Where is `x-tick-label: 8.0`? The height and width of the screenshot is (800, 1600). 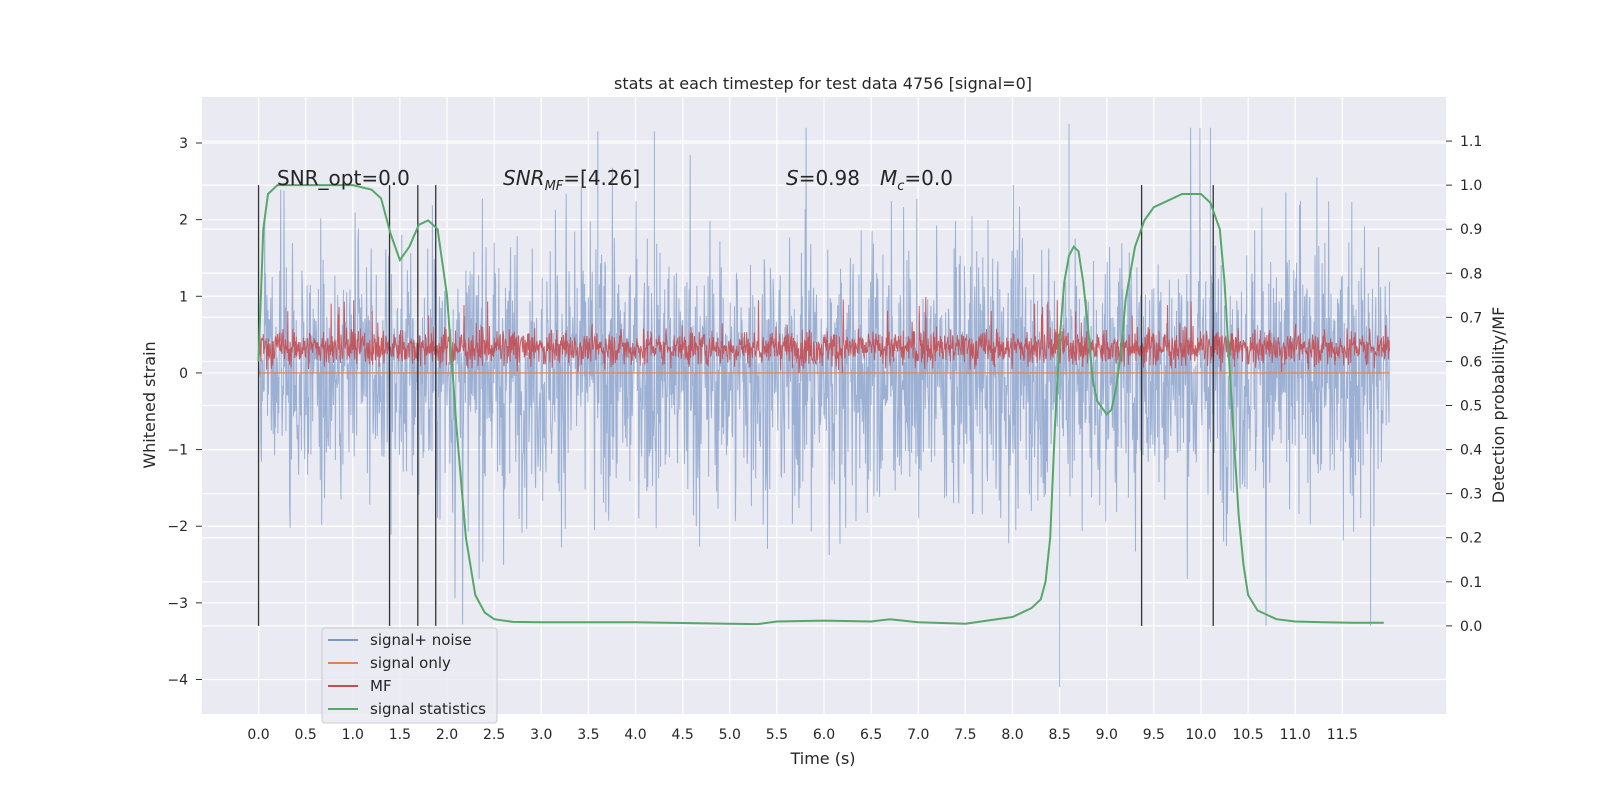
x-tick-label: 8.0 is located at coordinates (1012, 735).